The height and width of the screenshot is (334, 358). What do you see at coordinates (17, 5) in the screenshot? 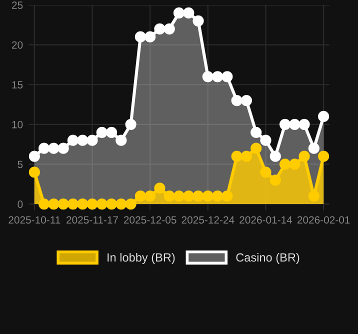
I see `y-tick-label: 25` at bounding box center [17, 5].